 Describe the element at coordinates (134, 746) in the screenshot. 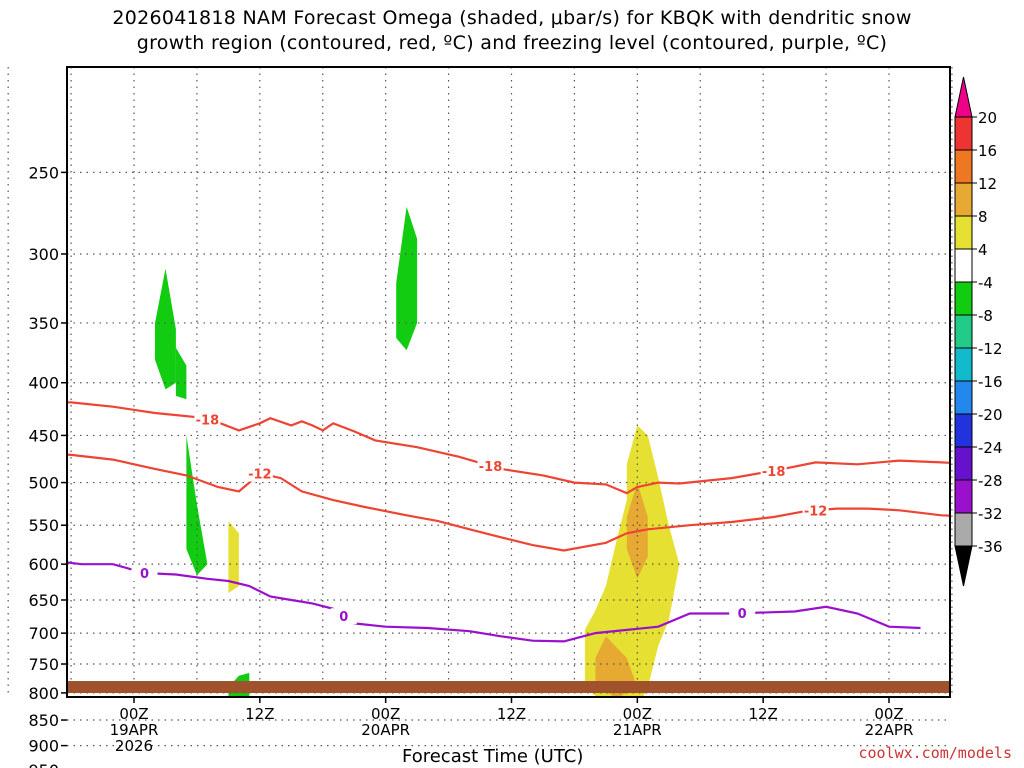

I see `x-tick-label: 2026` at that location.